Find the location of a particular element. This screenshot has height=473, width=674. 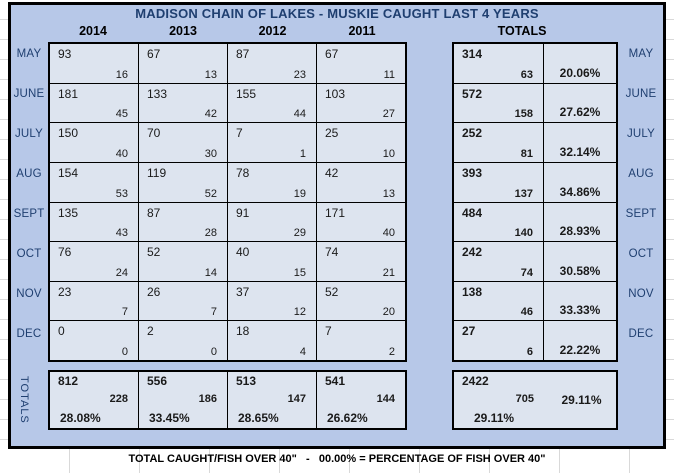

cell-aug-2014: 154 53 is located at coordinates (94, 182).